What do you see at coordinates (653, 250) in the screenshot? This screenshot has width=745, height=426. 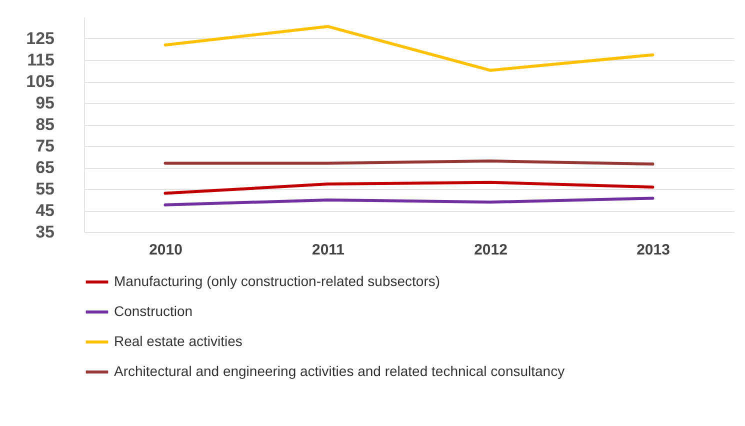 I see `x-tick-label: 2013` at bounding box center [653, 250].